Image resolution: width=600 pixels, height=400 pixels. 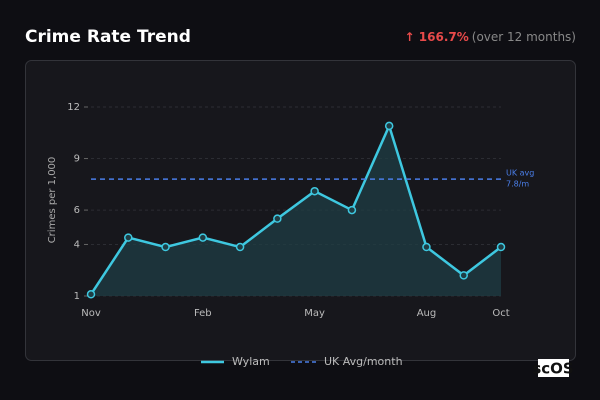 What do you see at coordinates (77, 244) in the screenshot?
I see `y-tick-label: 4` at bounding box center [77, 244].